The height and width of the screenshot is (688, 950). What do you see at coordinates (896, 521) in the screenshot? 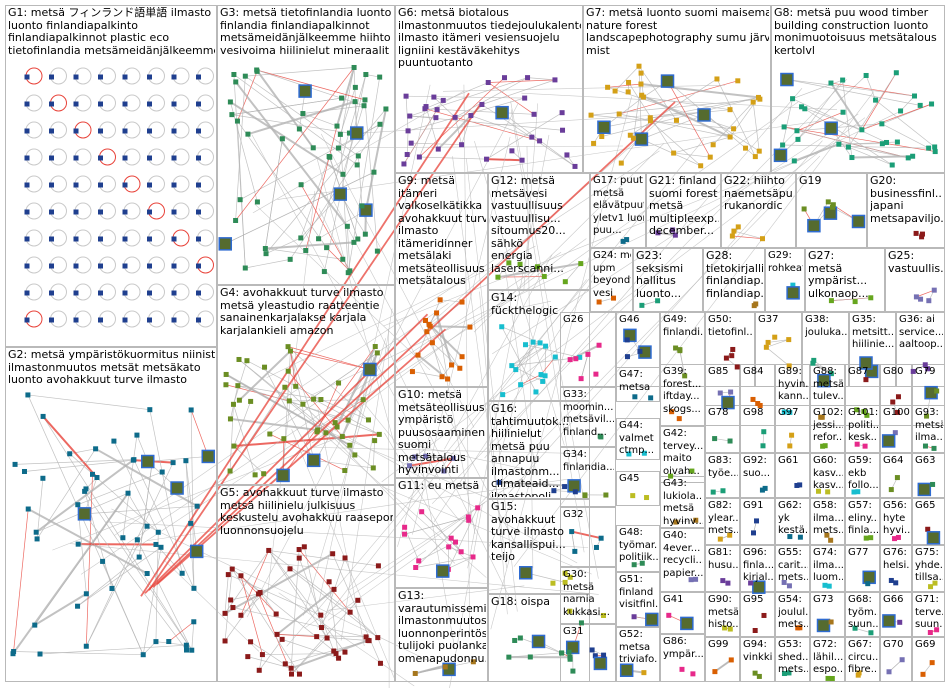
I see `group-frame-g56` at bounding box center [896, 521].